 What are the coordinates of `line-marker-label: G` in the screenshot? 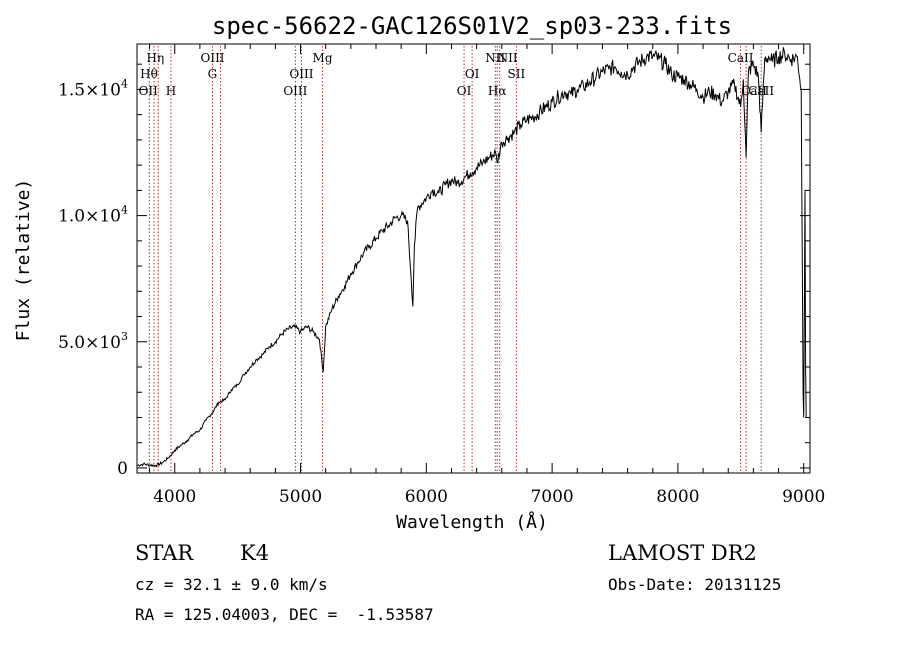 It's located at (213, 74).